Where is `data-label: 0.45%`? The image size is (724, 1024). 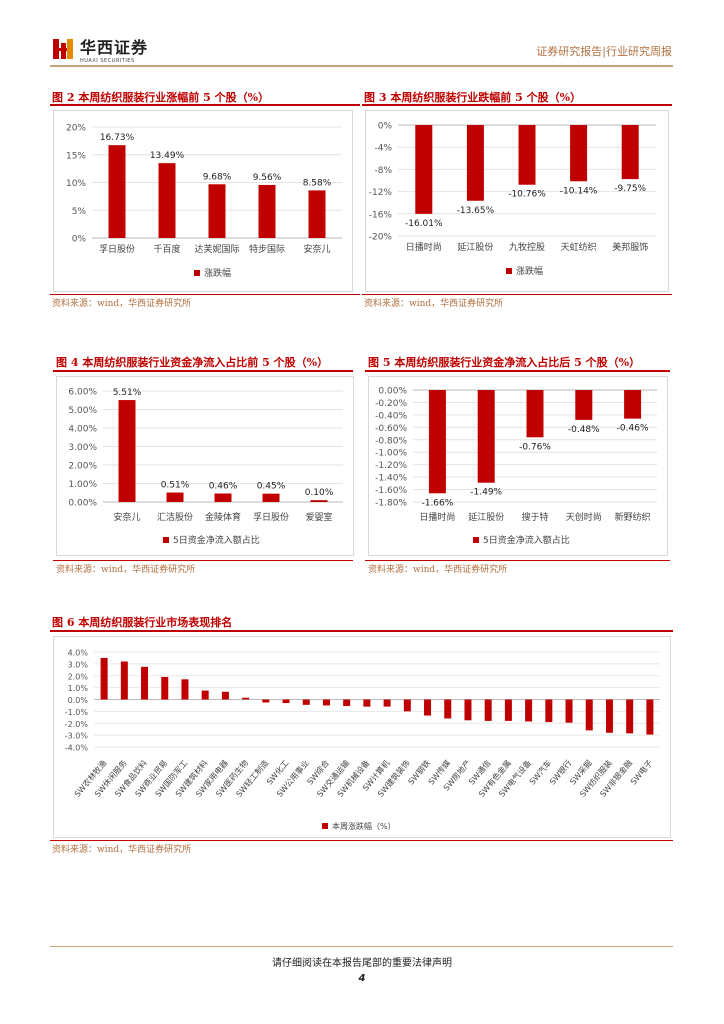
data-label: 0.45% is located at coordinates (271, 487).